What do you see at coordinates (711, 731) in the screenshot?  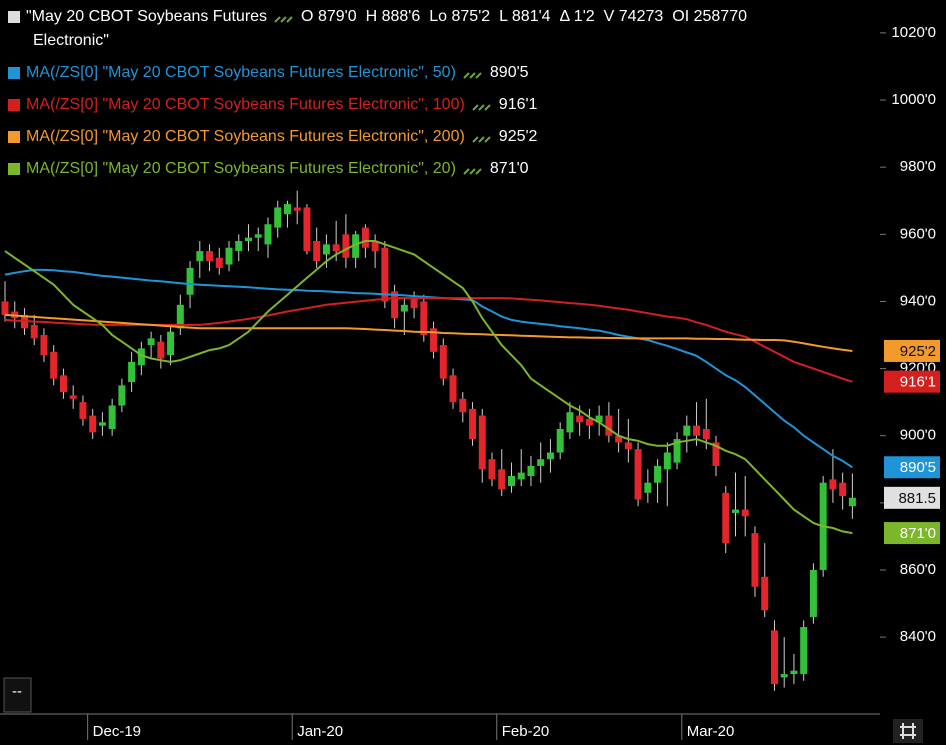 I see `x-tick-label: Mar-20` at bounding box center [711, 731].